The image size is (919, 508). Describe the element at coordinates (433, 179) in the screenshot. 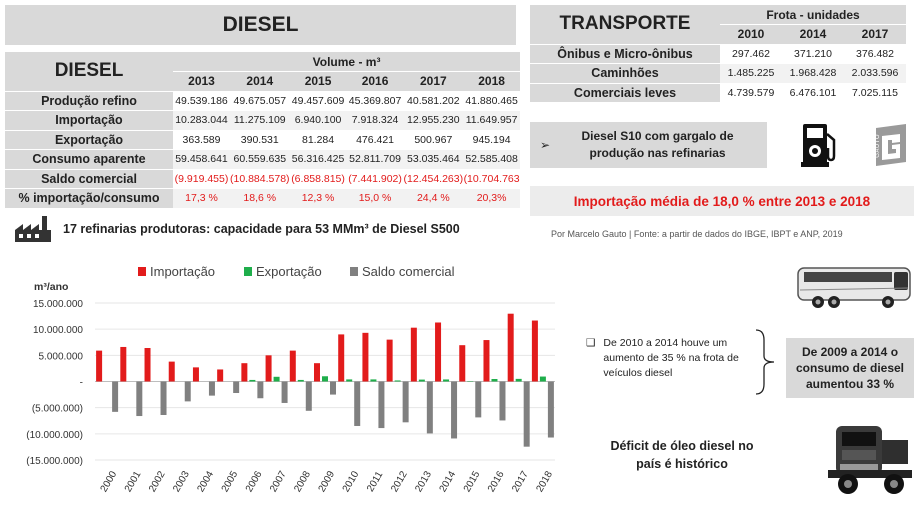

I see `diesel-cell: (12.454.263)` at that location.